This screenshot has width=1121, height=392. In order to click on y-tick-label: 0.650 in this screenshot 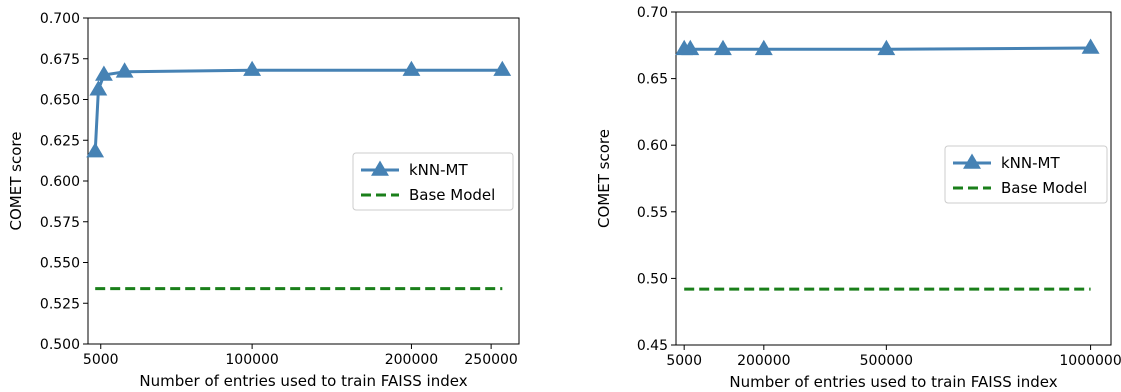, I will do `click(60, 101)`.